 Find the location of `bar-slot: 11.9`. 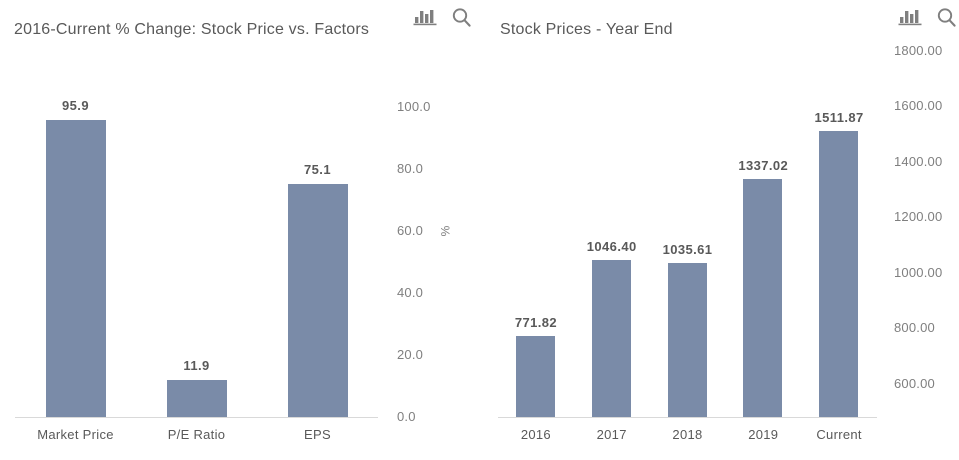

bar-slot: 11.9 is located at coordinates (196, 262).